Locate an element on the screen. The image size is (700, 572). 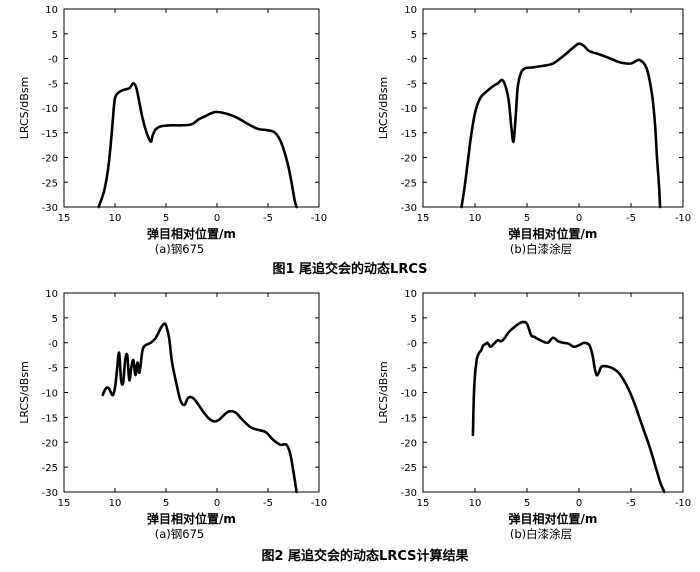
figure-1-caption: 图1 尾追交会的动态LRCS is located at coordinates (349, 269).